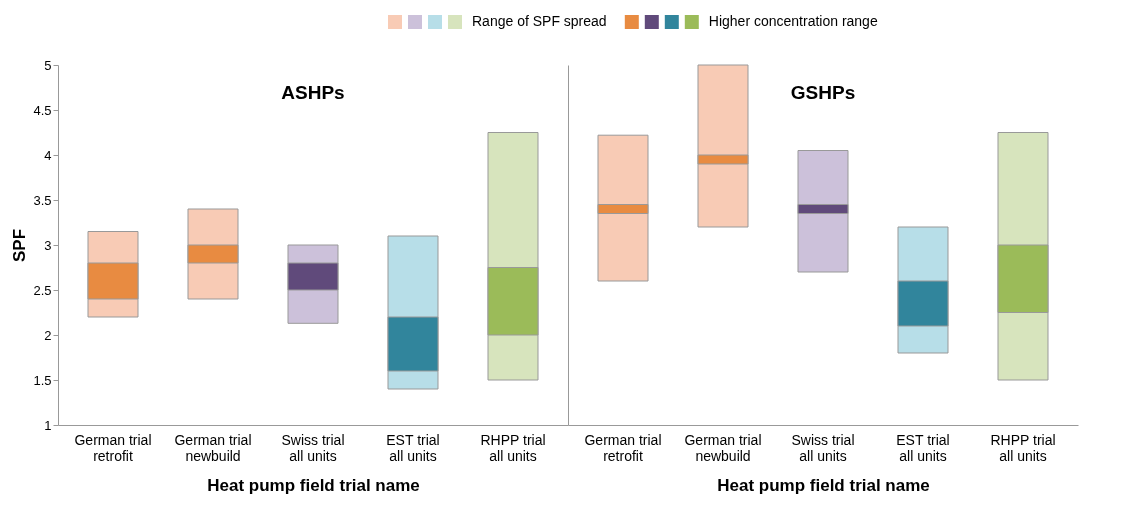 The image size is (1145, 530). Describe the element at coordinates (793, 21) in the screenshot. I see `legend-label: Higher concentration range` at that location.